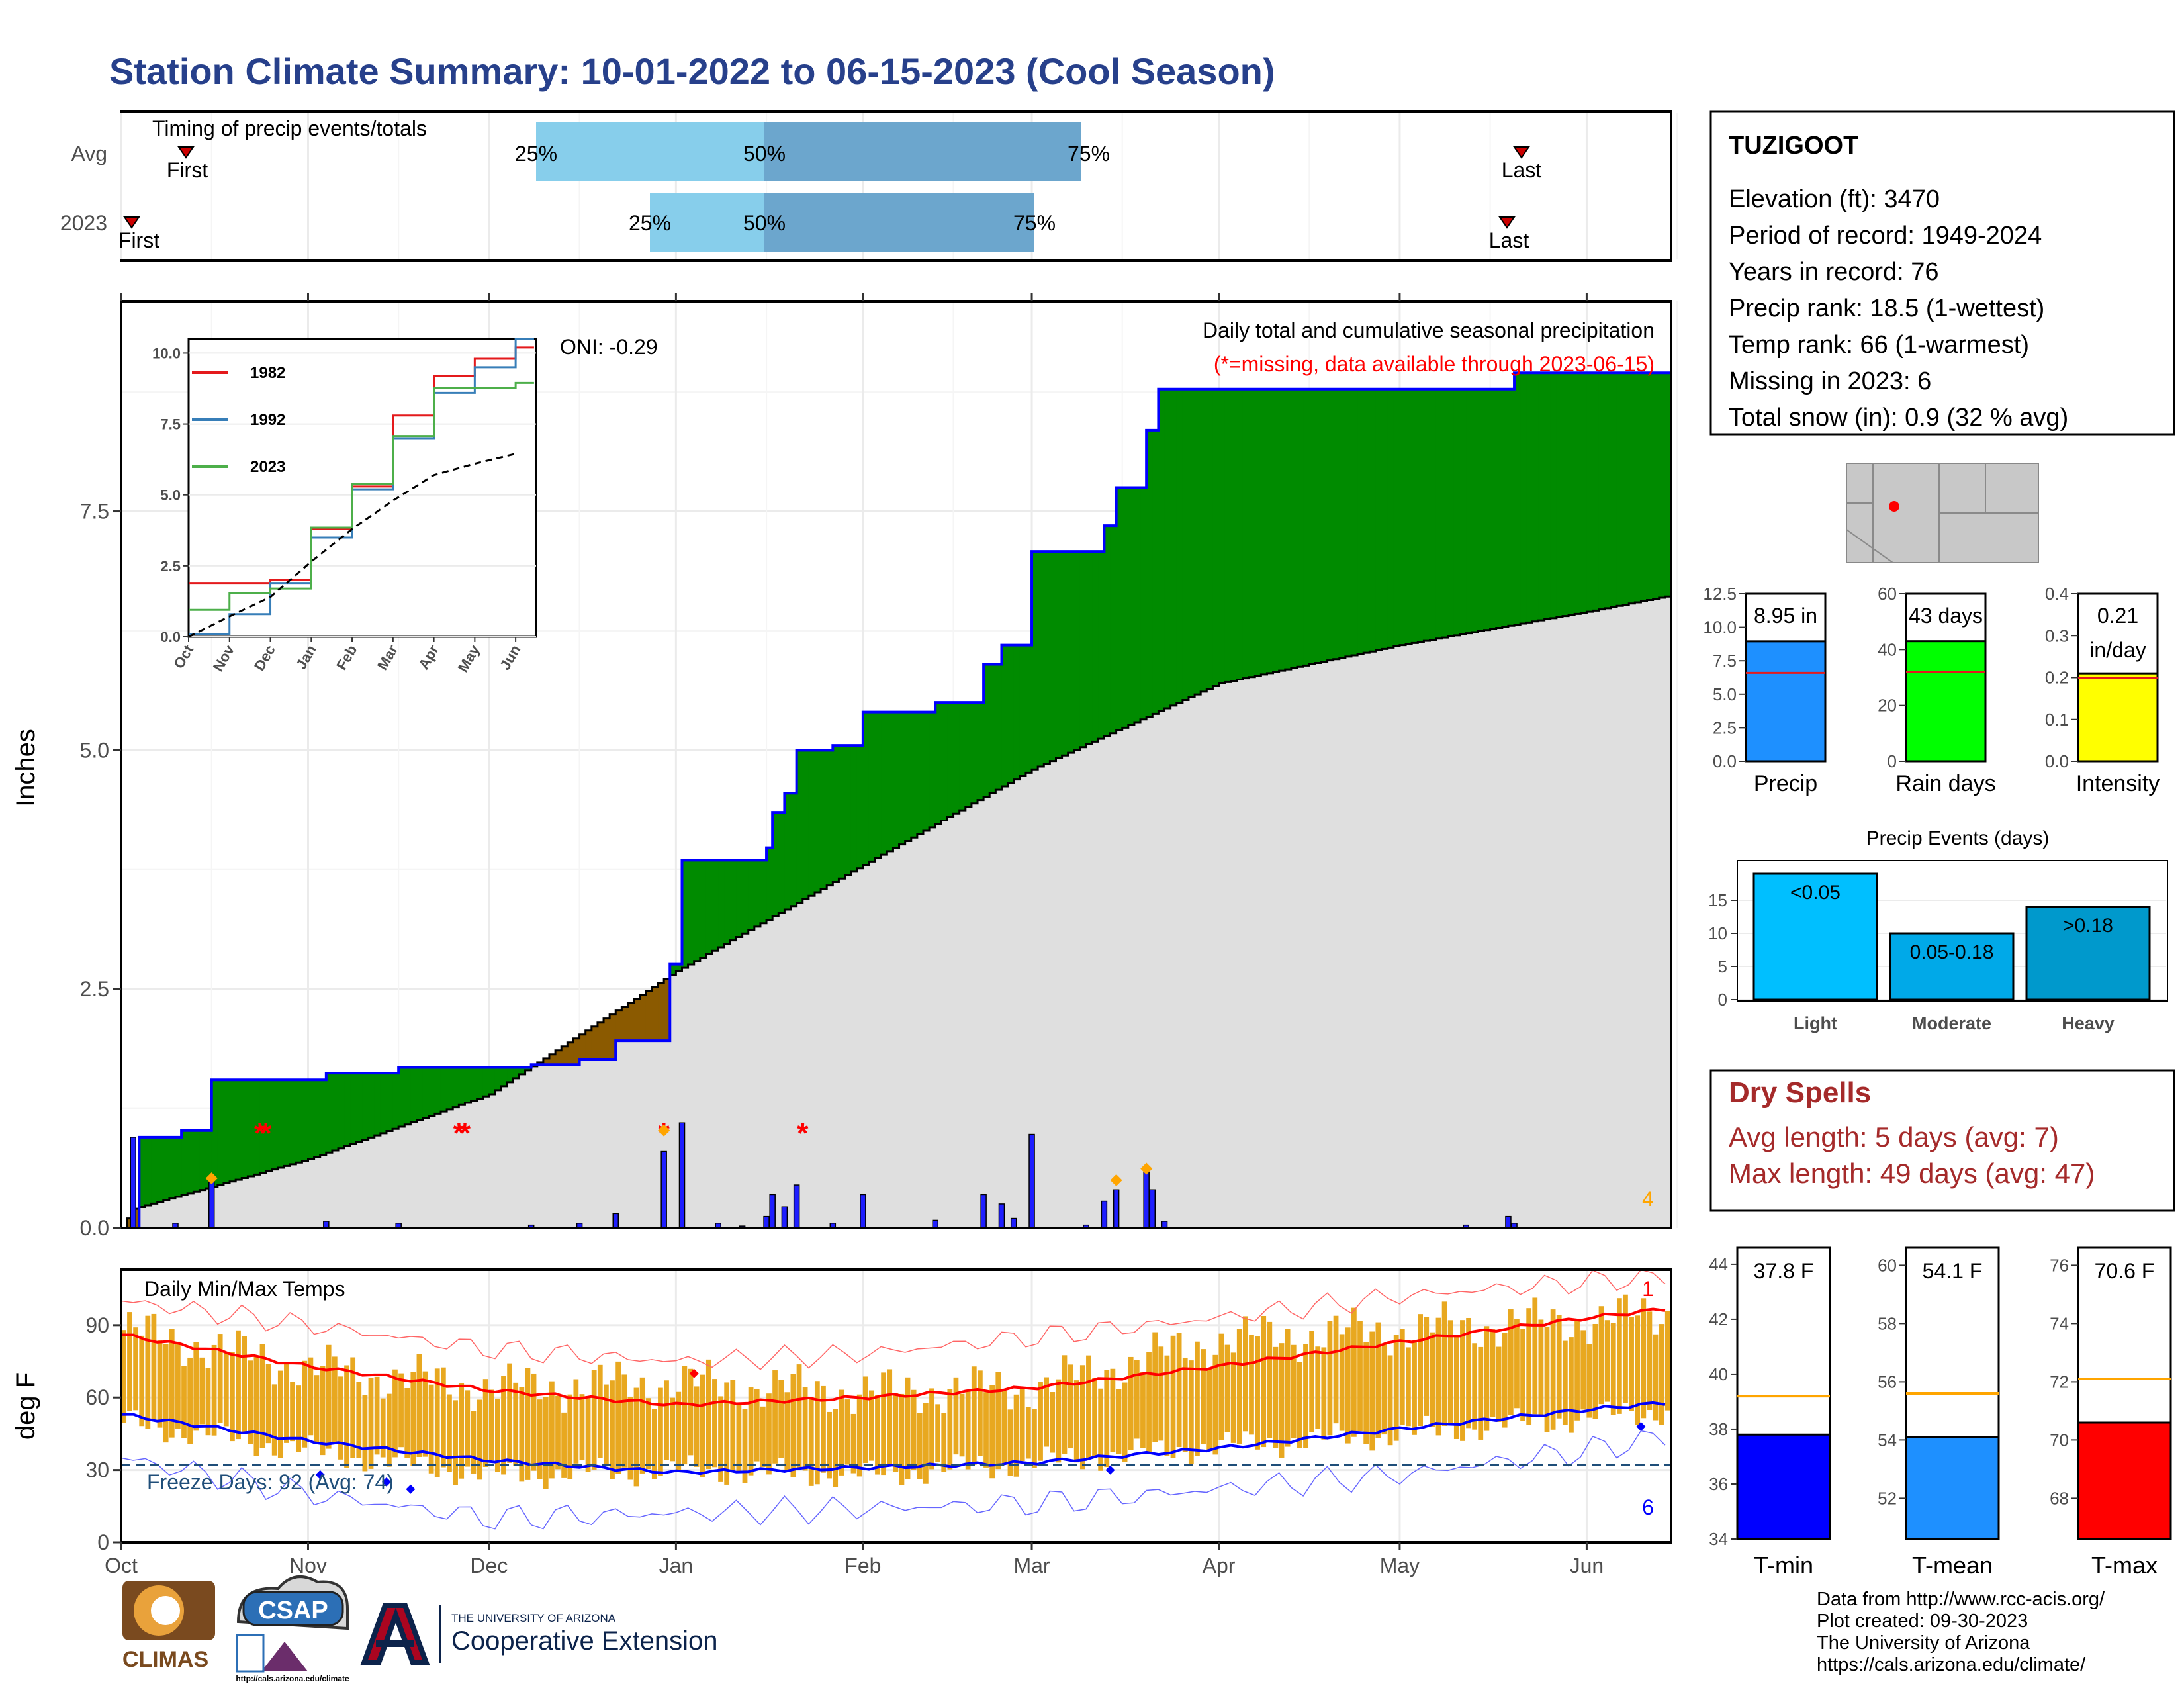 The image size is (2184, 1688). I want to click on timing-2023-q75: 75%, so click(1034, 223).